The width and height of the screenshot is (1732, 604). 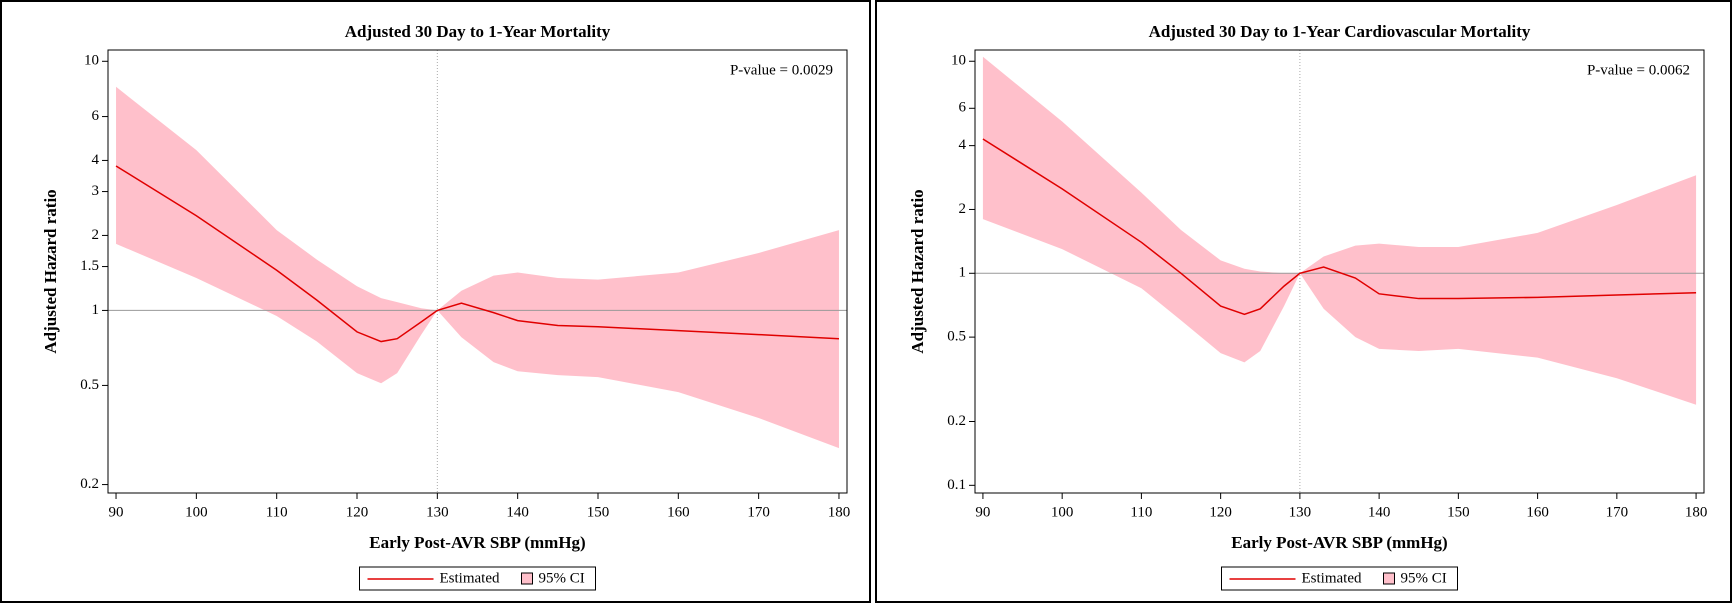 I want to click on chart-title: Adjusted 30 Day to 1-Year Mortality, so click(x=478, y=31).